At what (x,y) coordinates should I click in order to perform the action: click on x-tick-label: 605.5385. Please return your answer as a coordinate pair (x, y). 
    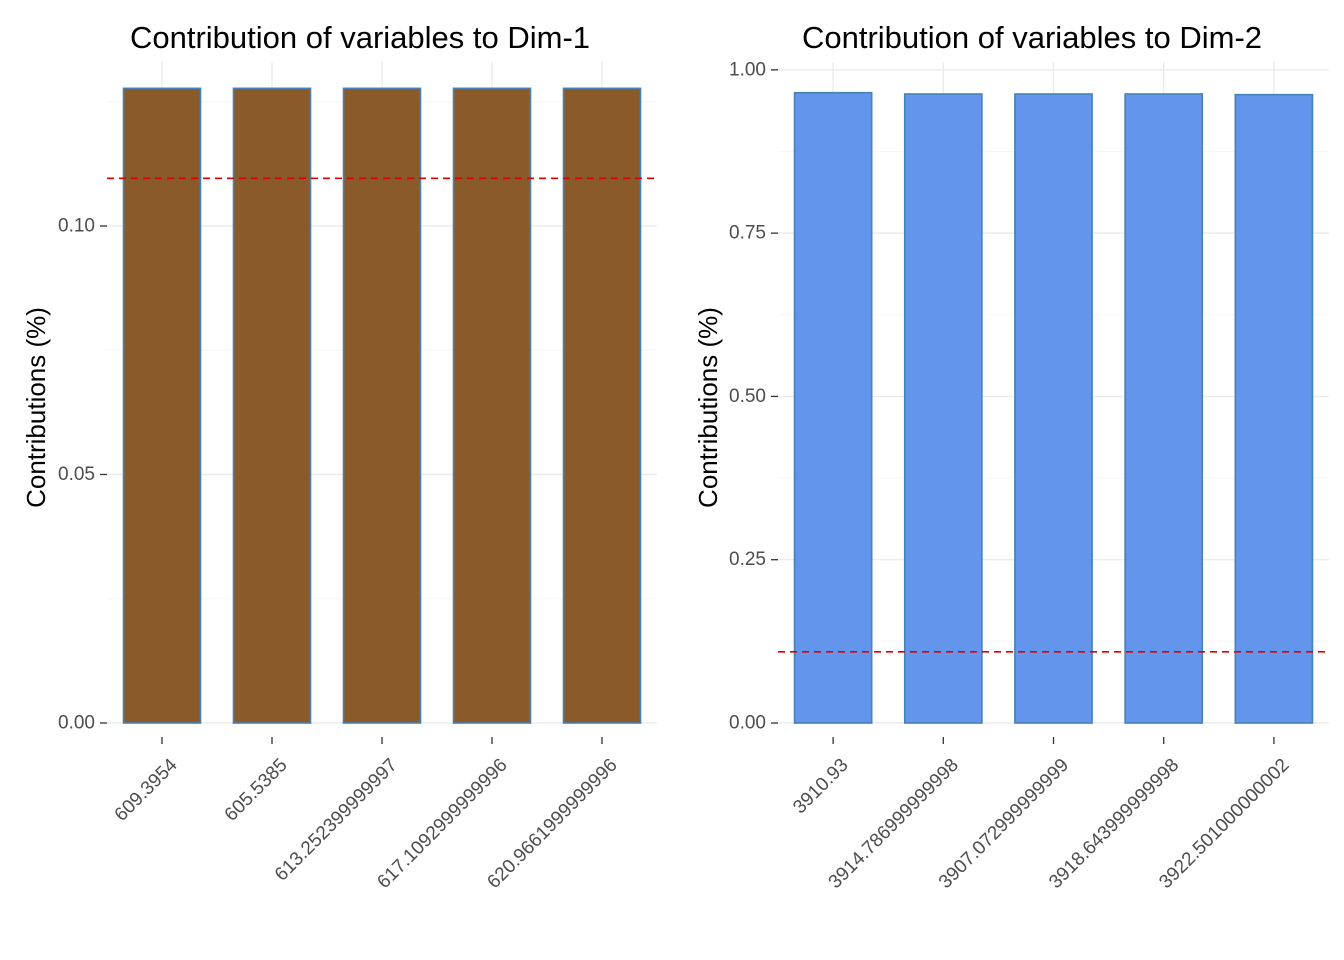
    Looking at the image, I should click on (256, 790).